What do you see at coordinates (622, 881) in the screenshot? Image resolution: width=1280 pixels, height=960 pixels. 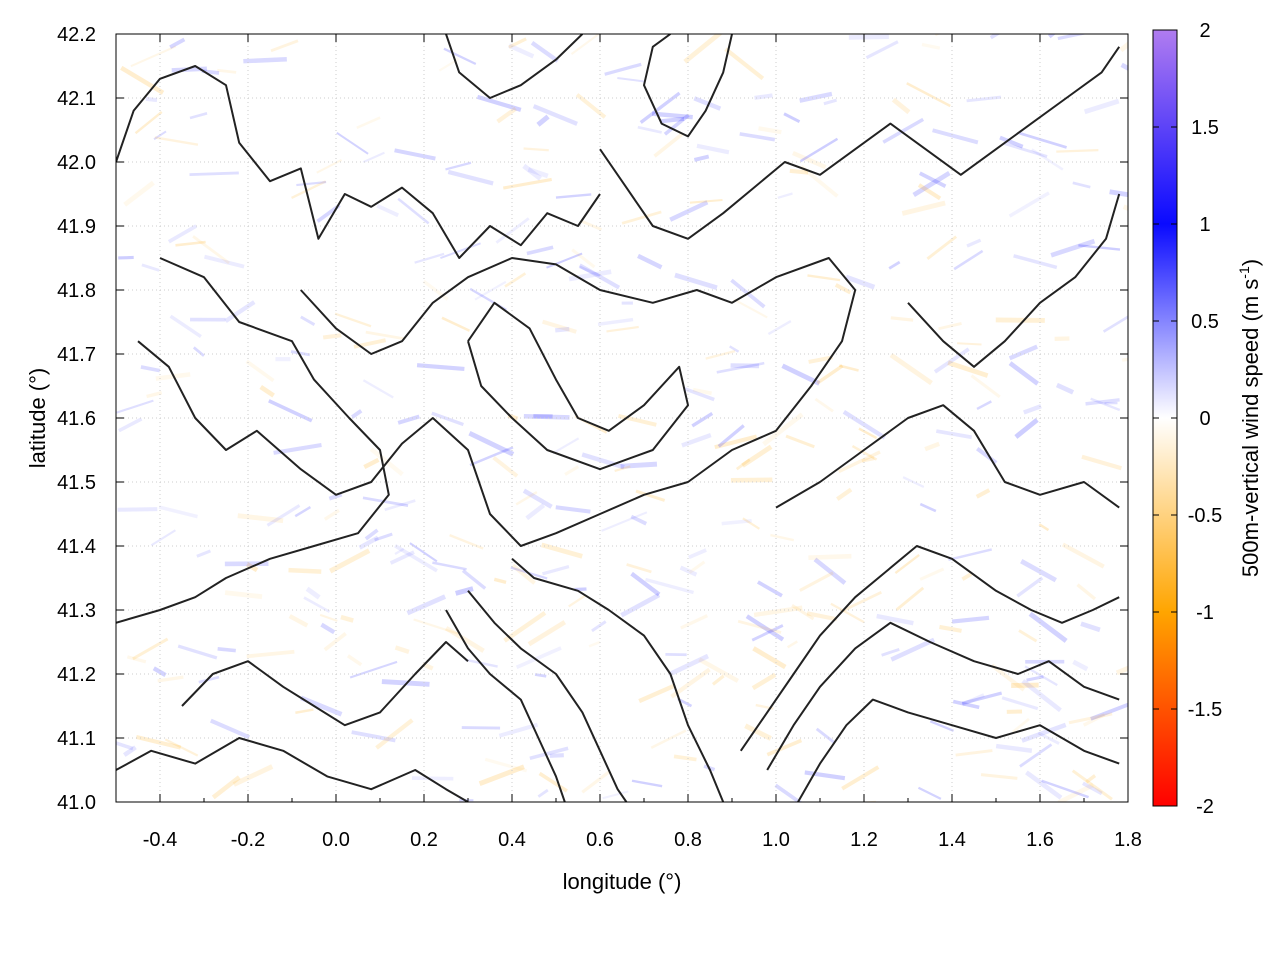 I see `x-axis-label: longitude (°)` at bounding box center [622, 881].